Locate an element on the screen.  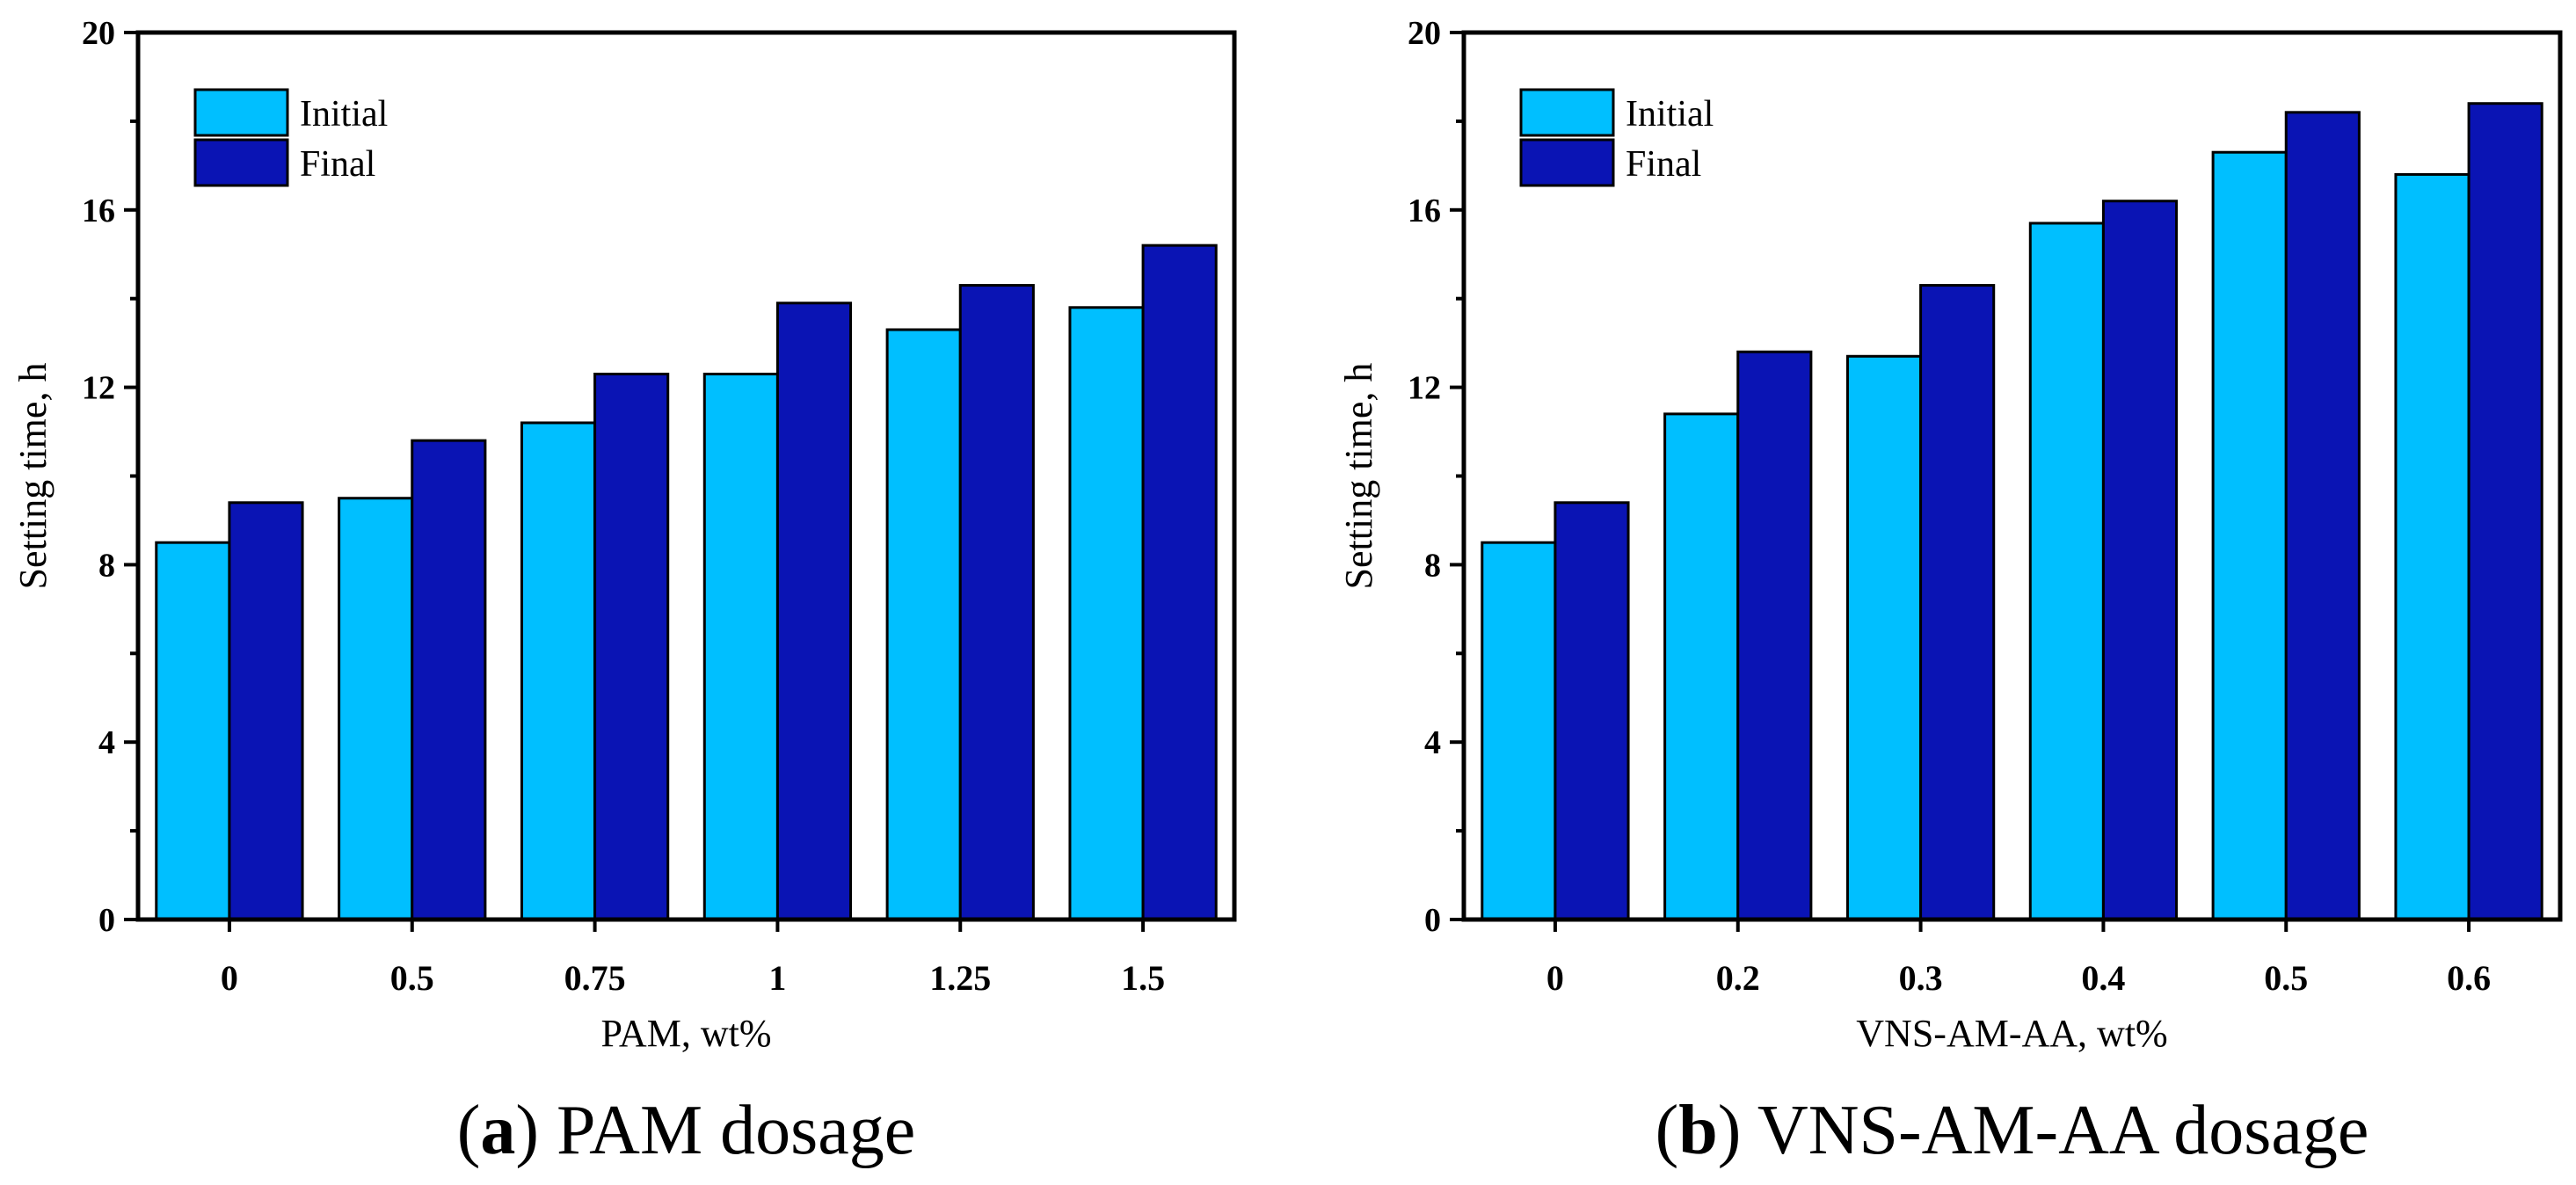
x-tick-label: 0.2 is located at coordinates (1738, 978).